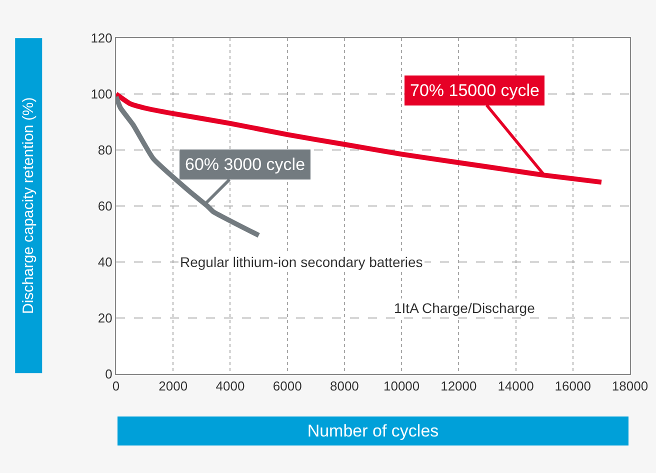  I want to click on y-tick-label: 80, so click(105, 150).